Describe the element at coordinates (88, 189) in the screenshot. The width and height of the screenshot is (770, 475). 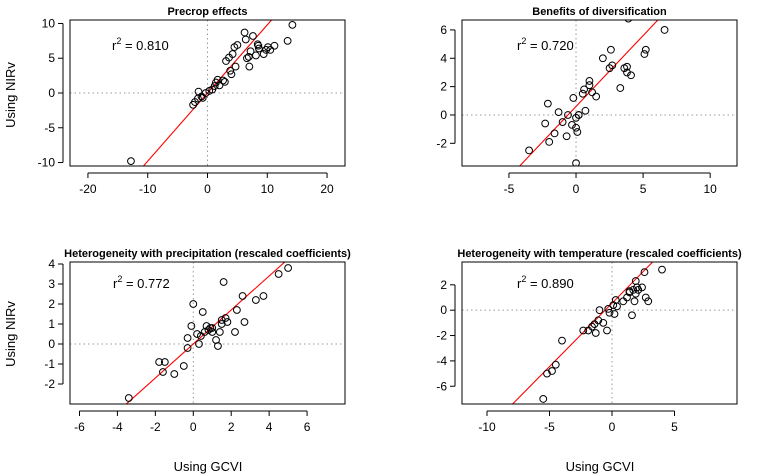
I see `x-tick-label: -20` at that location.